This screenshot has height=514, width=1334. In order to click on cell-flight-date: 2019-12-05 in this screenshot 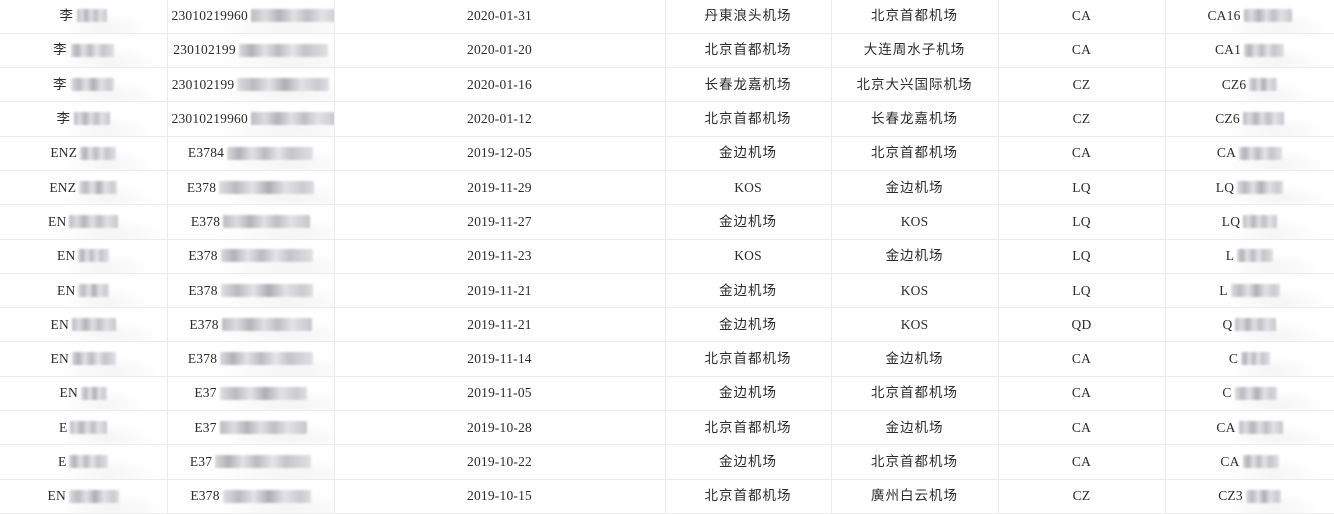, I will do `click(500, 153)`.